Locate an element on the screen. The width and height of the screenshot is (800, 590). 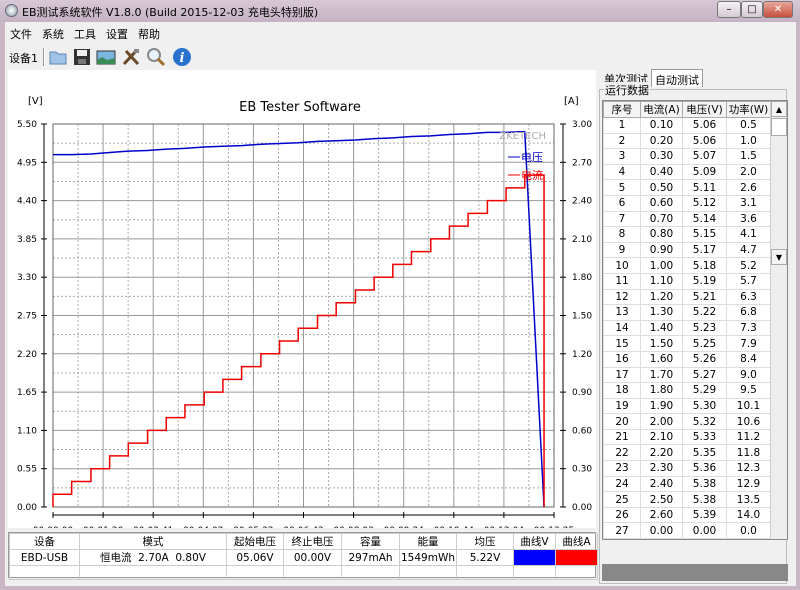
x-tick-label: 00:02:41 is located at coordinates (153, 527).